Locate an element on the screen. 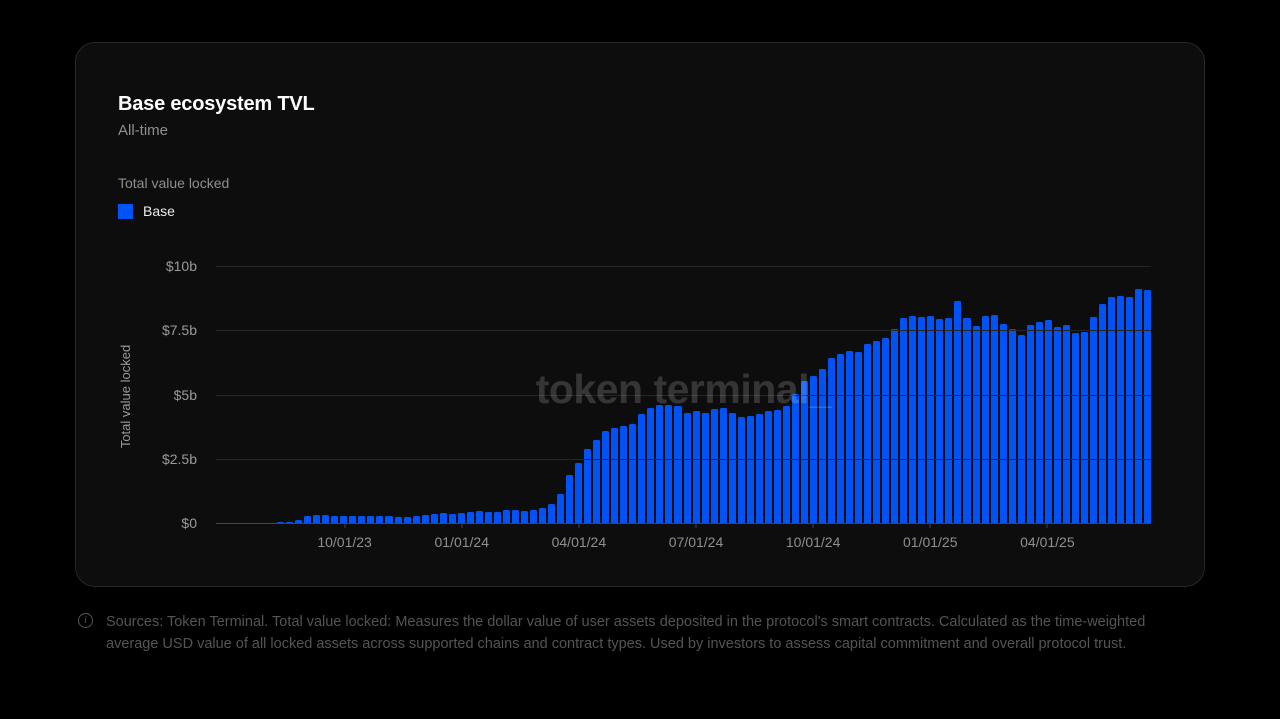  legend-item-base: Base is located at coordinates (146, 211).